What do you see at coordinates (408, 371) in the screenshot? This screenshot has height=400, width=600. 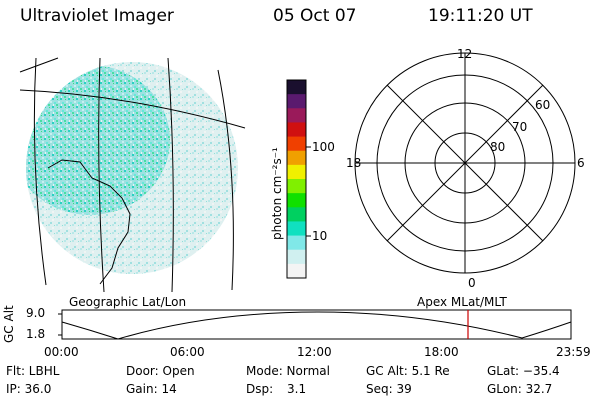 I see `gc-alt-info: GC Alt: 5.1 Re` at bounding box center [408, 371].